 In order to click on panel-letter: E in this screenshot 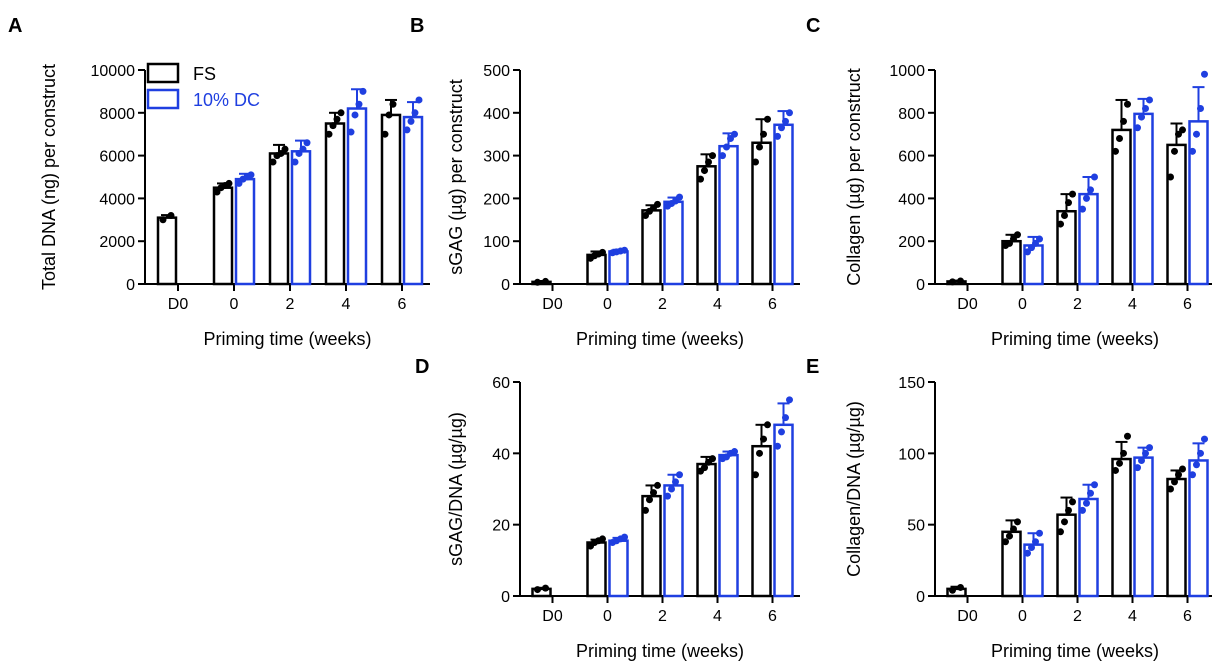, I will do `click(812, 367)`.